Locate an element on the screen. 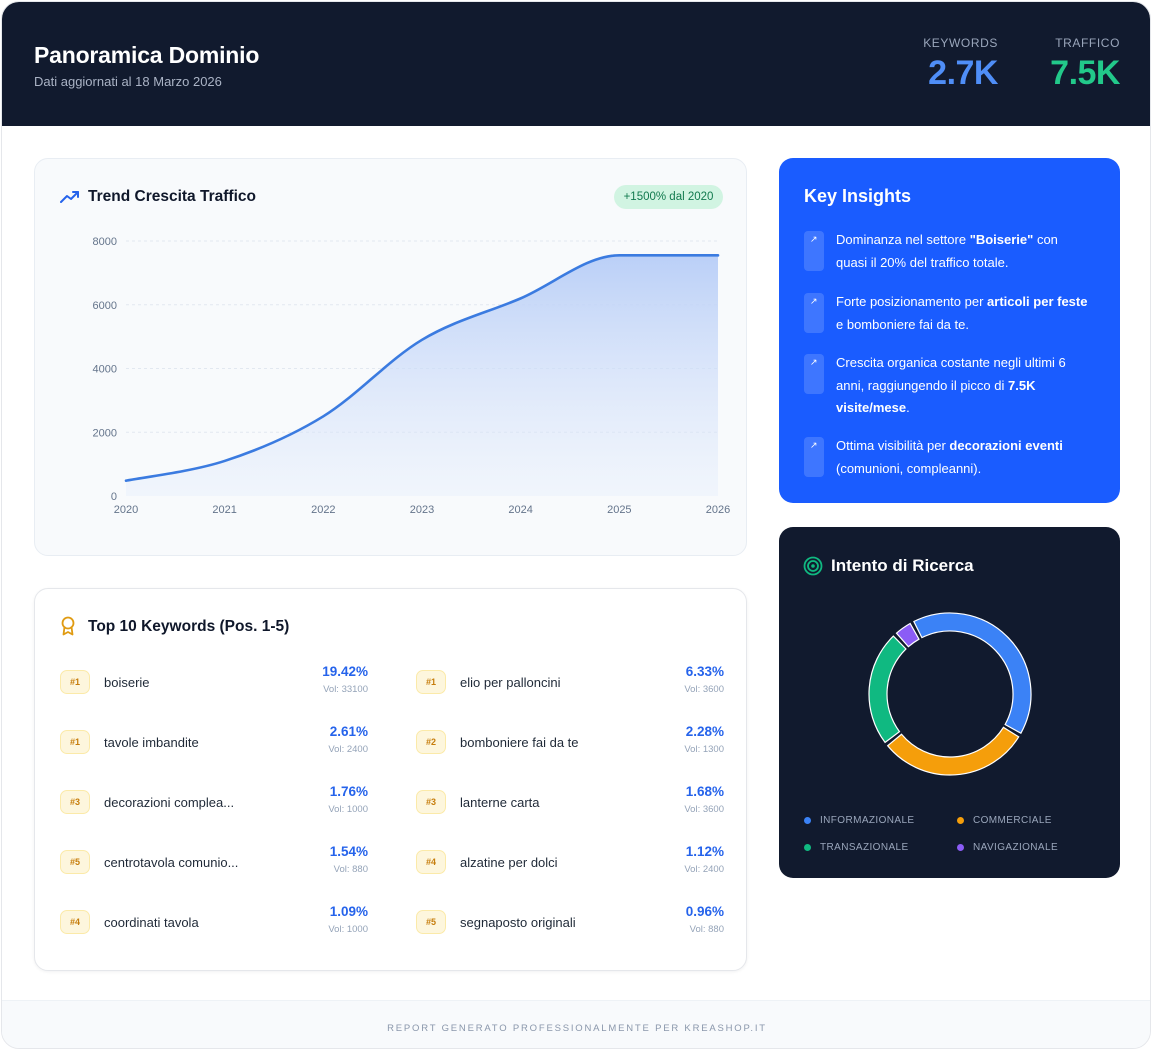 This screenshot has height=1050, width=1152. keyword-name: lanterne carta is located at coordinates (500, 802).